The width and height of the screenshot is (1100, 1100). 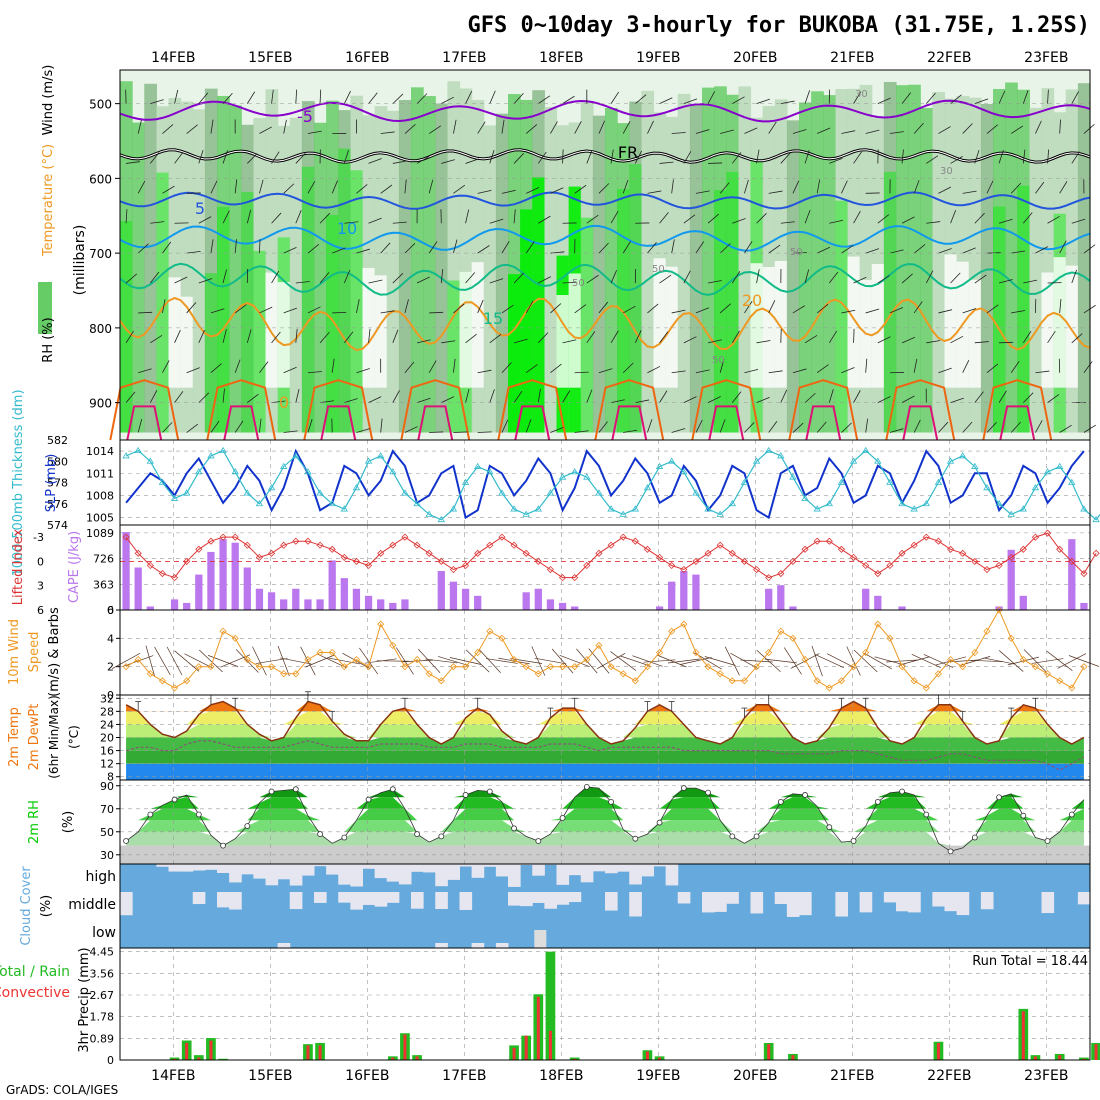 What do you see at coordinates (605, 1004) in the screenshot?
I see `precip-frame` at bounding box center [605, 1004].